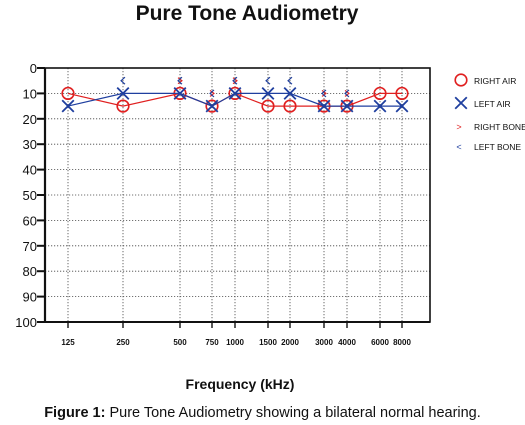 The width and height of the screenshot is (525, 425). I want to click on x-tick-label: 500, so click(180, 342).